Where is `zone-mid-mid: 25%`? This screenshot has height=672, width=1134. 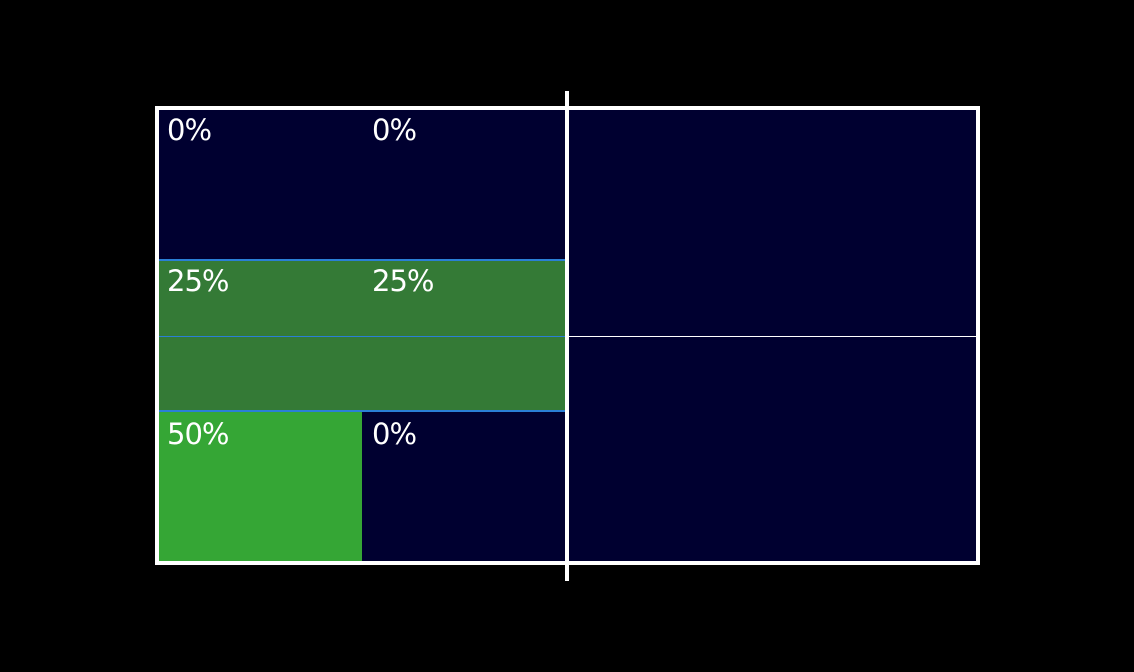
zone-mid-mid: 25% is located at coordinates (465, 335).